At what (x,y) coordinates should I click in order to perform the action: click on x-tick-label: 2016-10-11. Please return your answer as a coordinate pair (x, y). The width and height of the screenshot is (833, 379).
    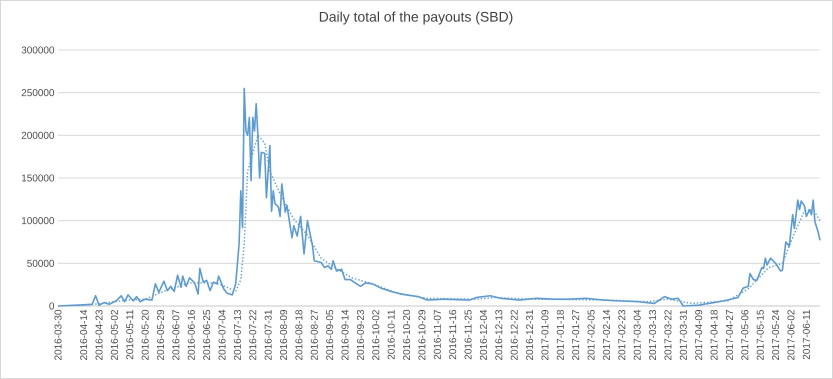
    Looking at the image, I should click on (391, 335).